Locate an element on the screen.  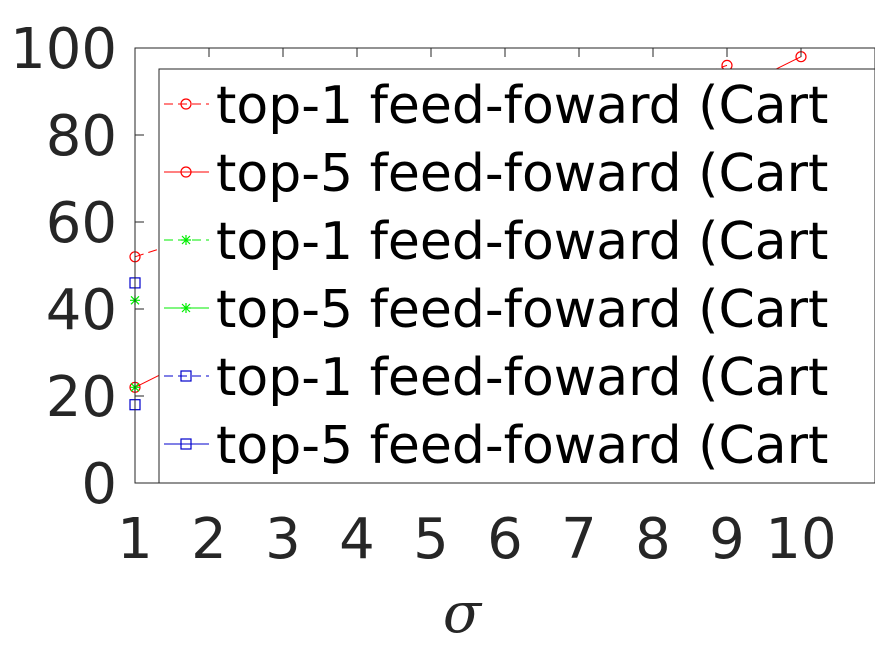
x-tick-label: 10 is located at coordinates (800, 539).